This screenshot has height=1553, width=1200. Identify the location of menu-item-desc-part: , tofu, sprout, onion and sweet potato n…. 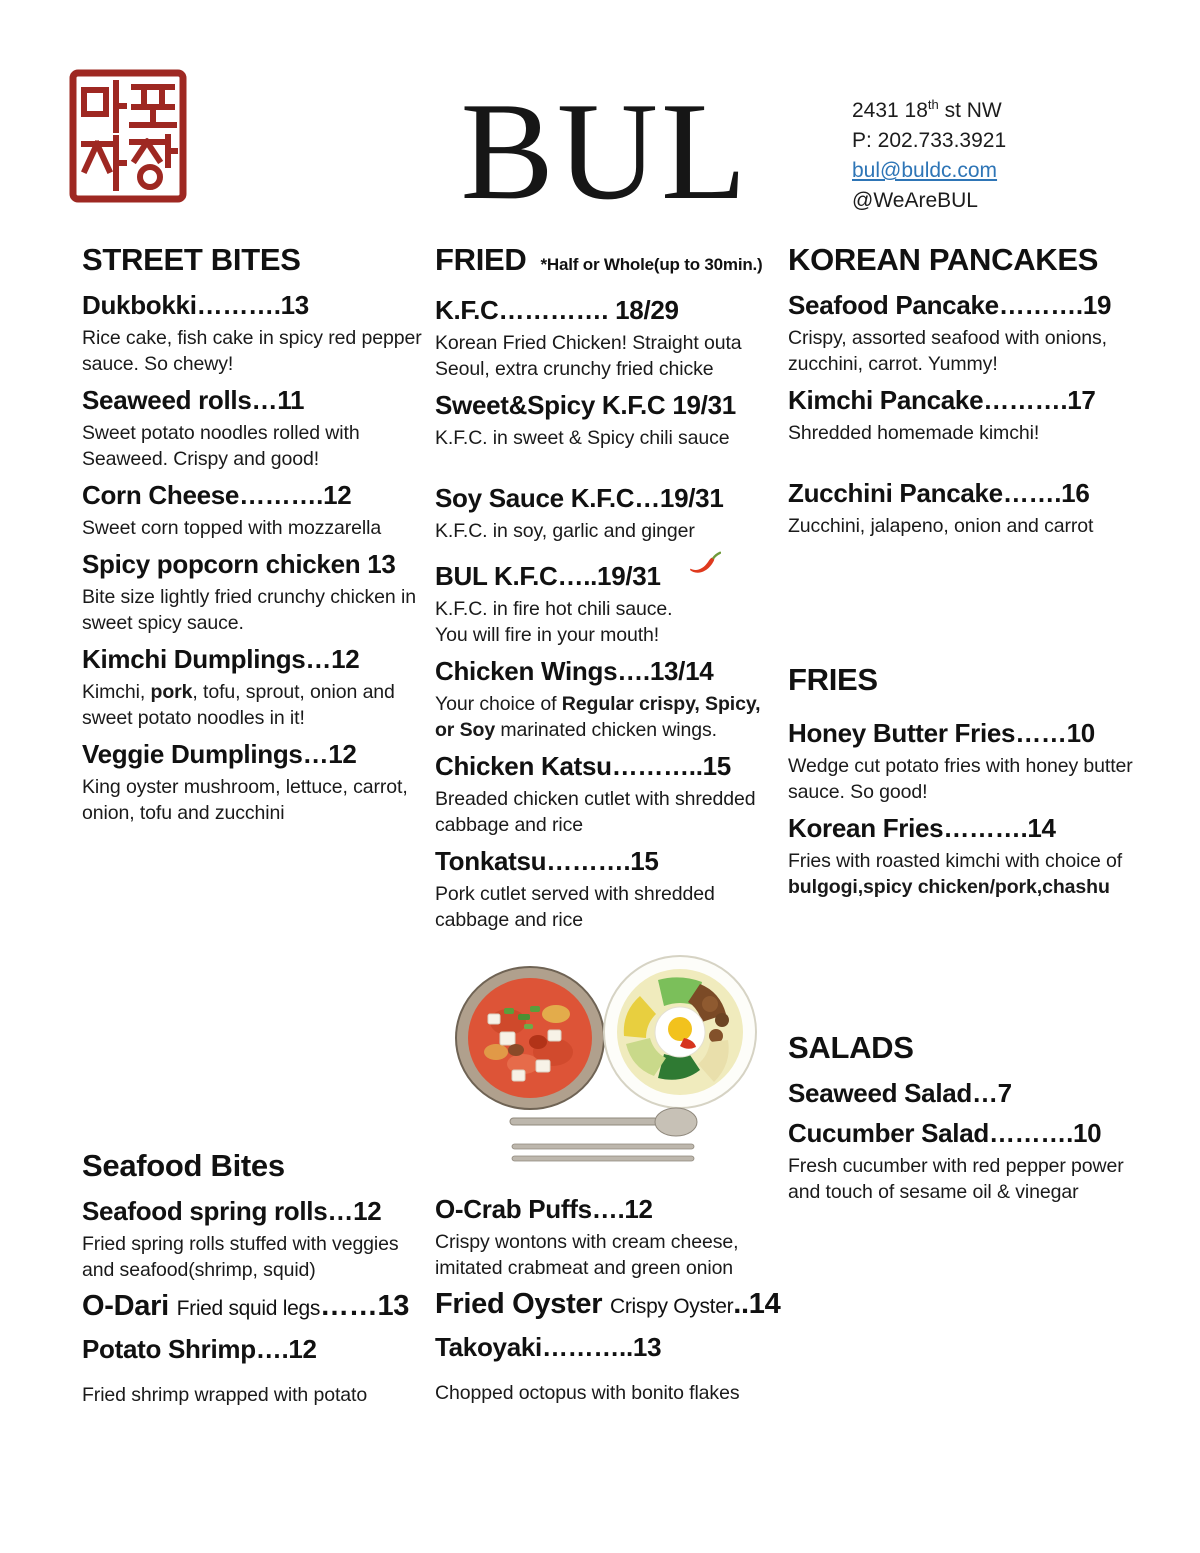
(238, 705).